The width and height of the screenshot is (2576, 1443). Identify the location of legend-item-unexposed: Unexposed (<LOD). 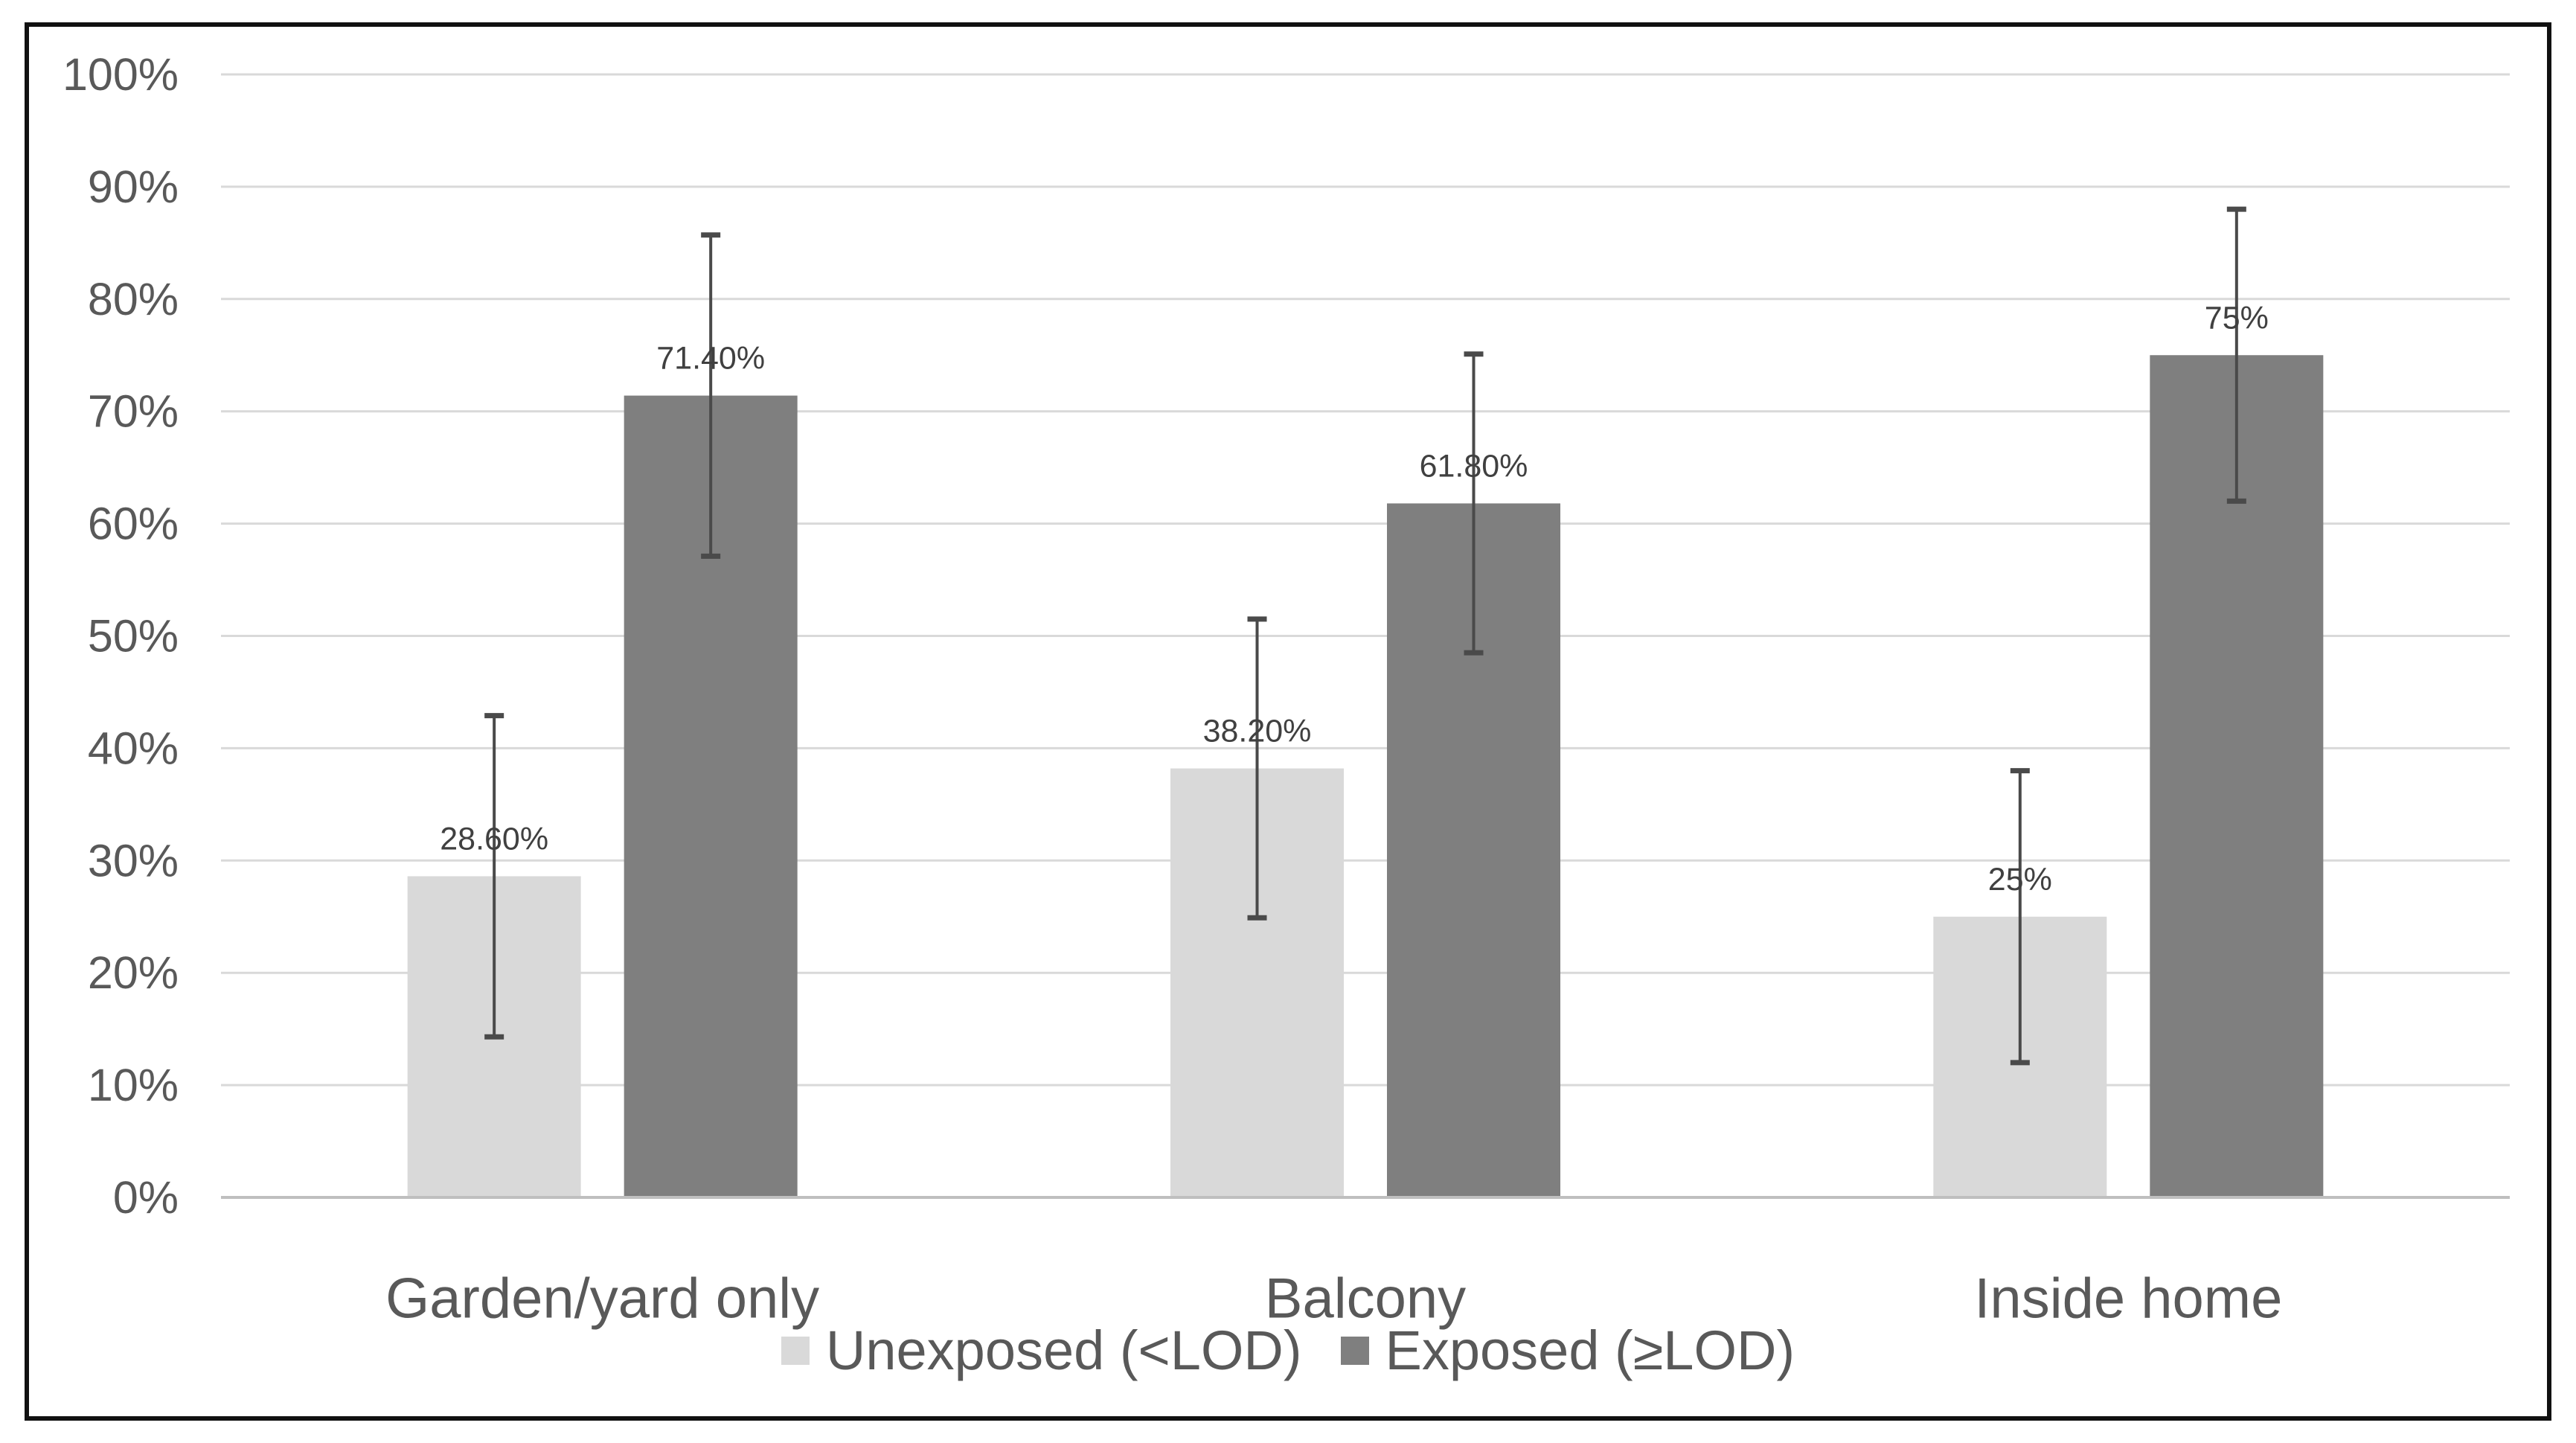
(1041, 1350).